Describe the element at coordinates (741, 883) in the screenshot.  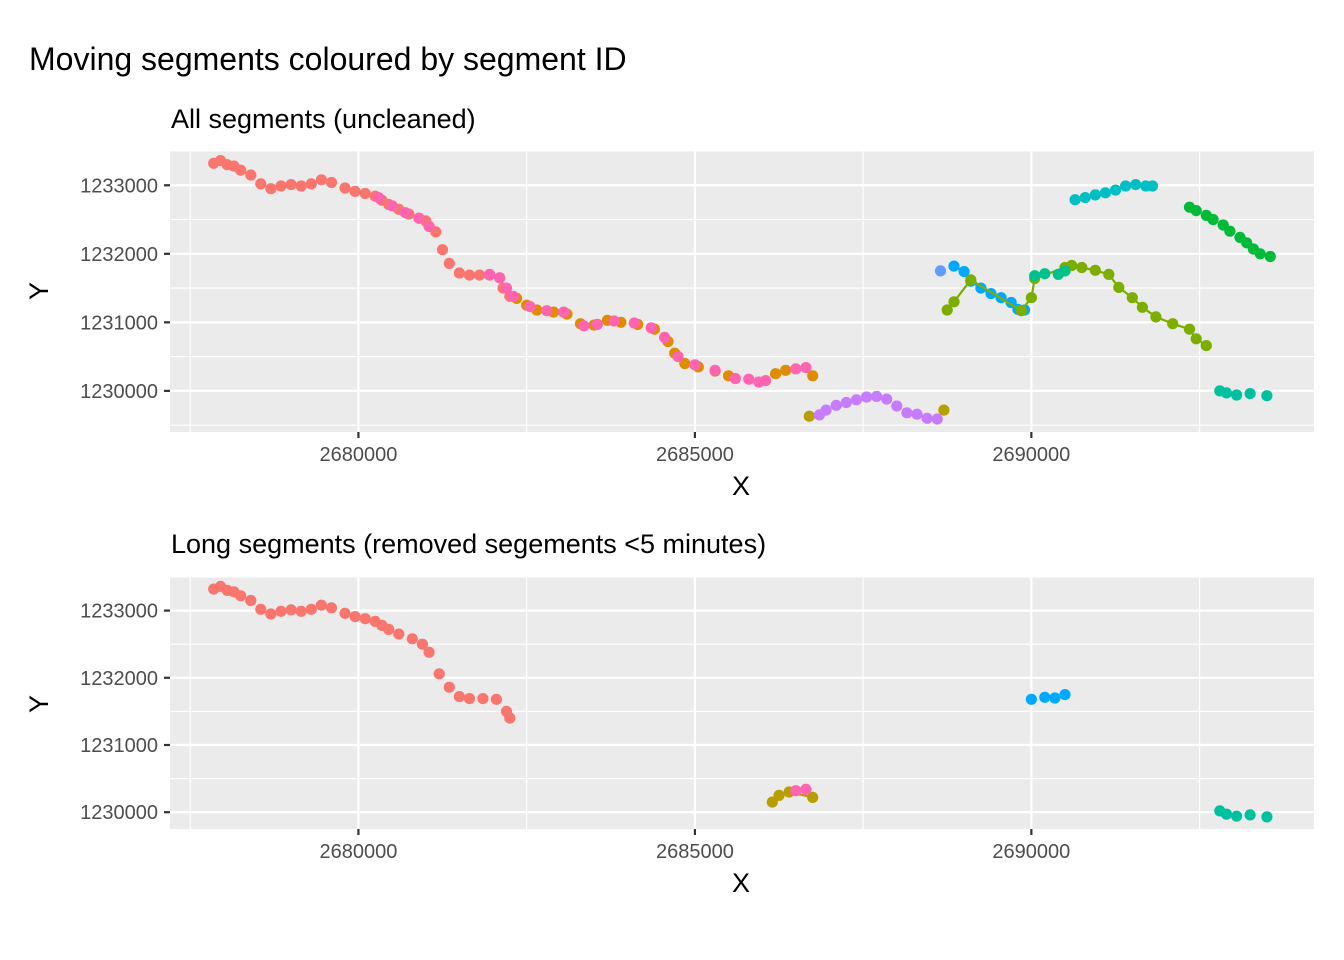
I see `x-axis-title-long: X` at that location.